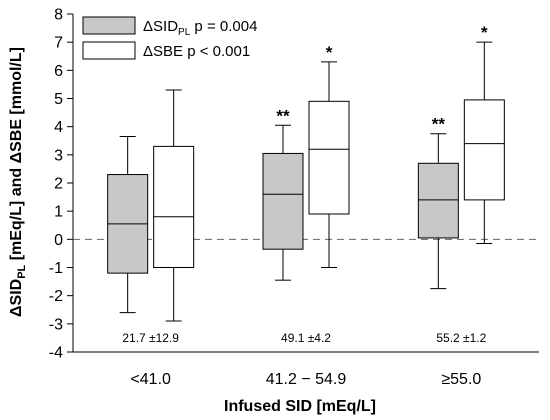 This screenshot has width=550, height=420. What do you see at coordinates (16, 156) in the screenshot?
I see `y-axis-title-suffix: [mEq/L] and ΔSBE [mmol/L]` at bounding box center [16, 156].